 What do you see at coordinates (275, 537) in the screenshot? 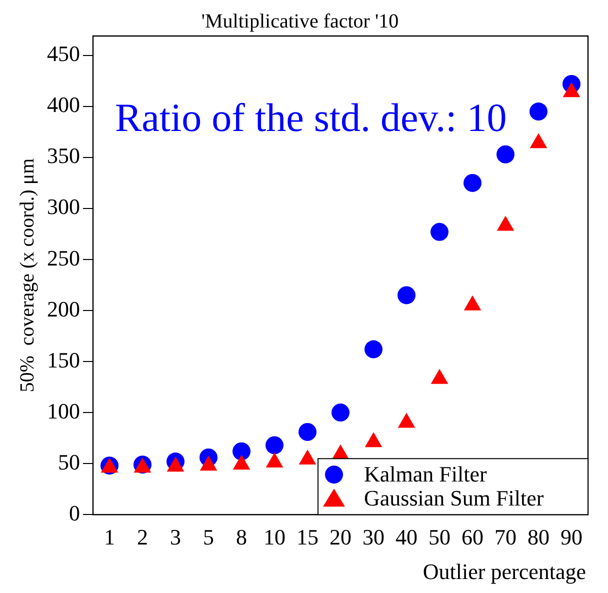
I see `x-tick-label: 10` at bounding box center [275, 537].